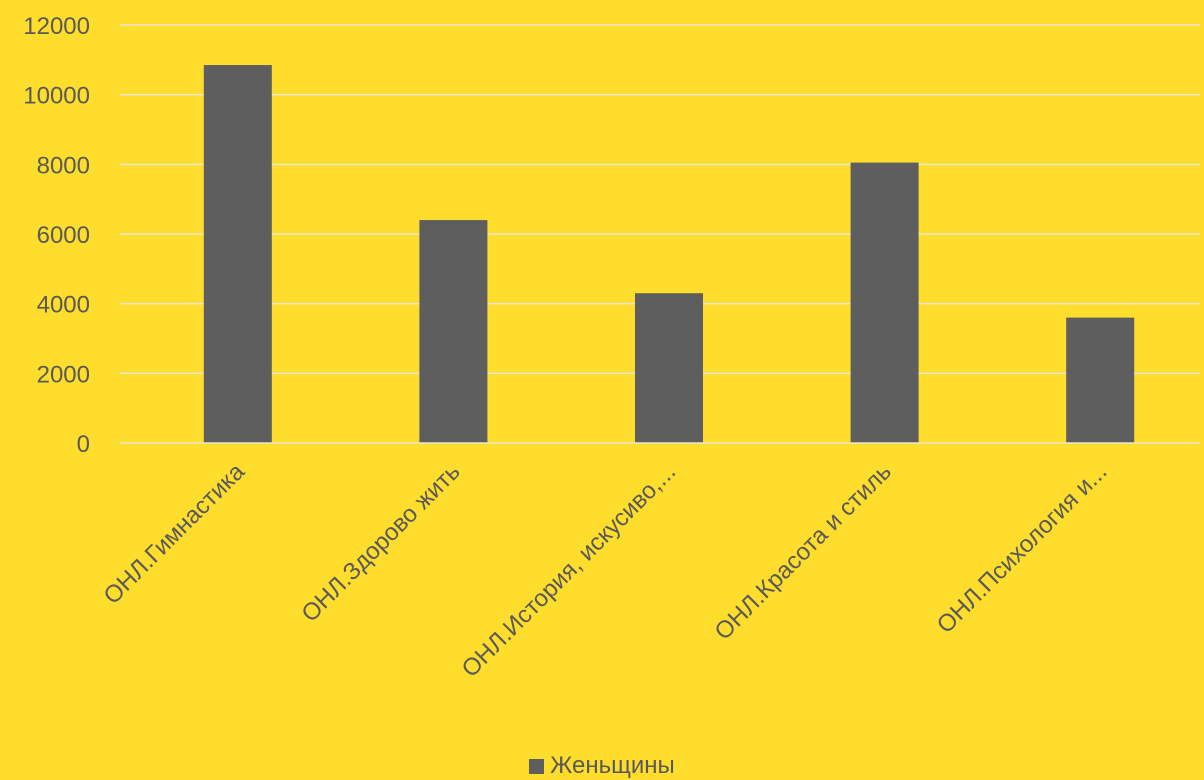  What do you see at coordinates (380, 542) in the screenshot?
I see `x-tick-label: ОНЛ.Здорово жить` at bounding box center [380, 542].